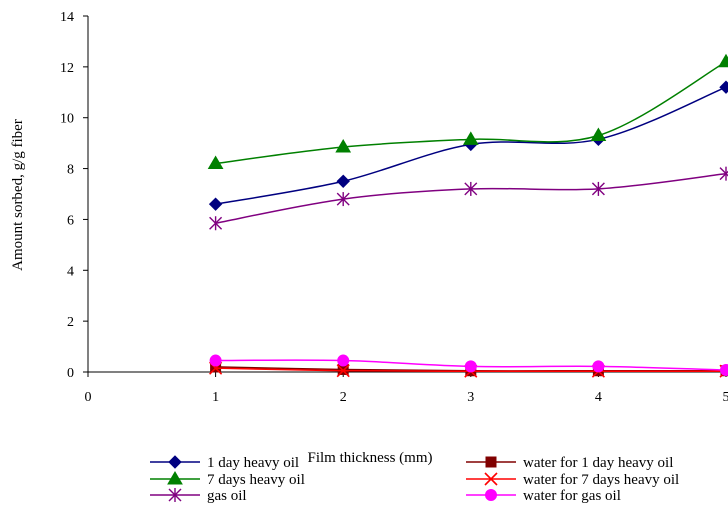 The image size is (728, 518). Describe the element at coordinates (256, 480) in the screenshot. I see `legend-label: 7 days heavy oil` at that location.